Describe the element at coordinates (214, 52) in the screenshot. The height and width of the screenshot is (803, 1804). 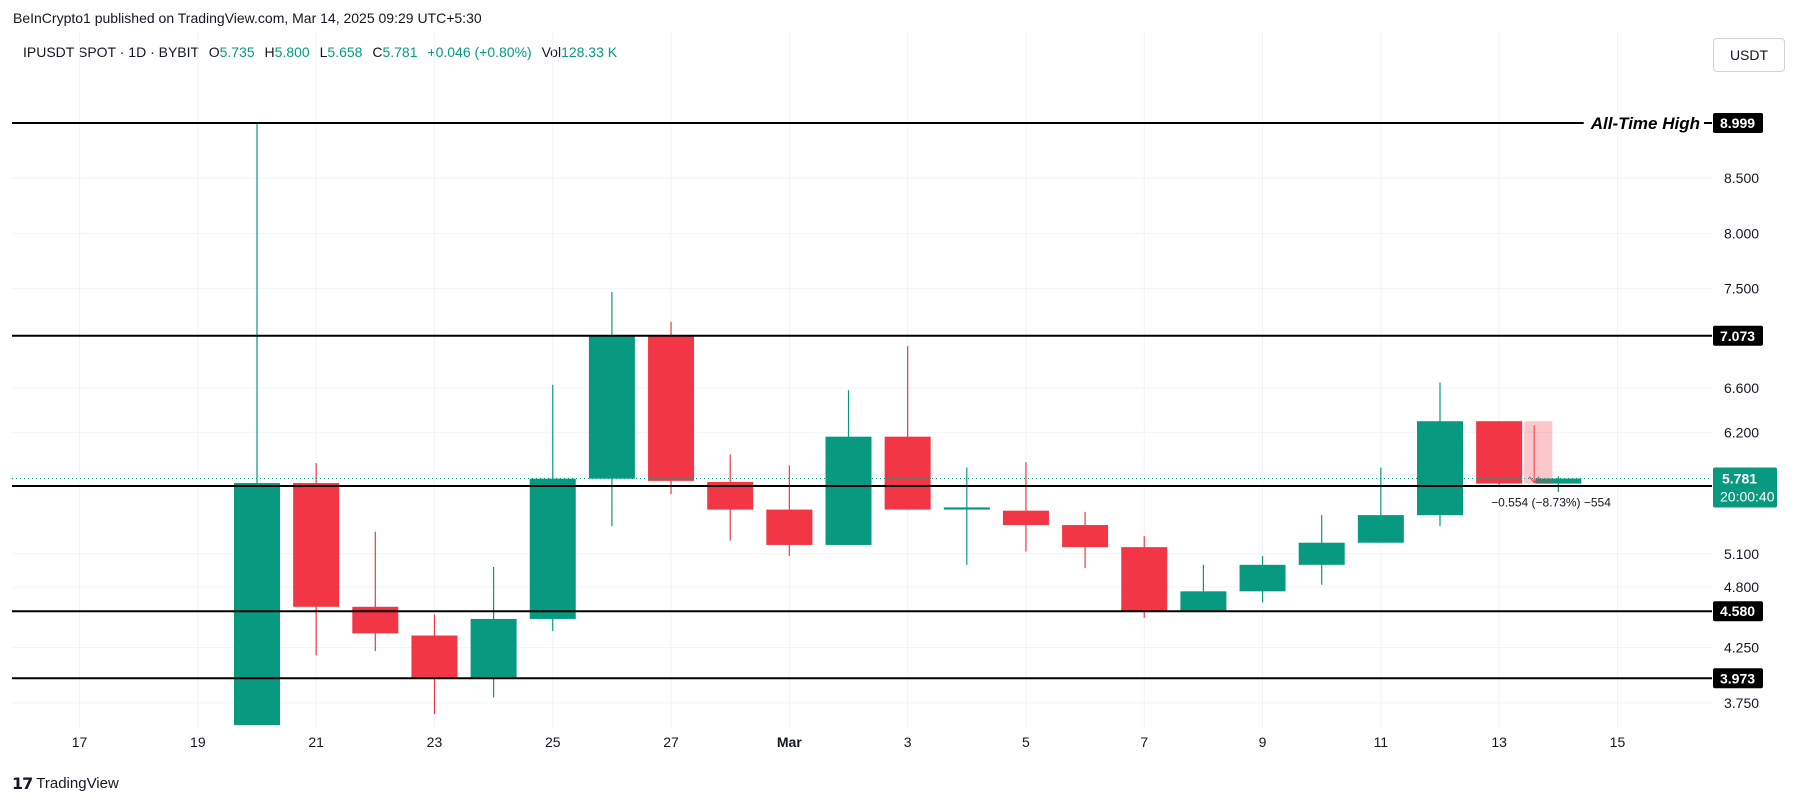
I see `open-label: O` at that location.